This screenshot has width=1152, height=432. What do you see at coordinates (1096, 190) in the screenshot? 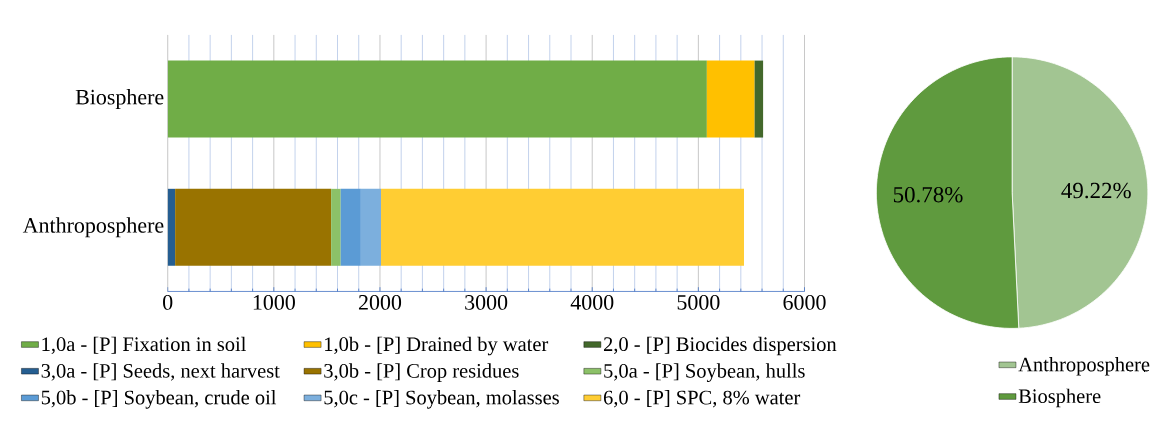
I see `data-label: 49.22%` at bounding box center [1096, 190].